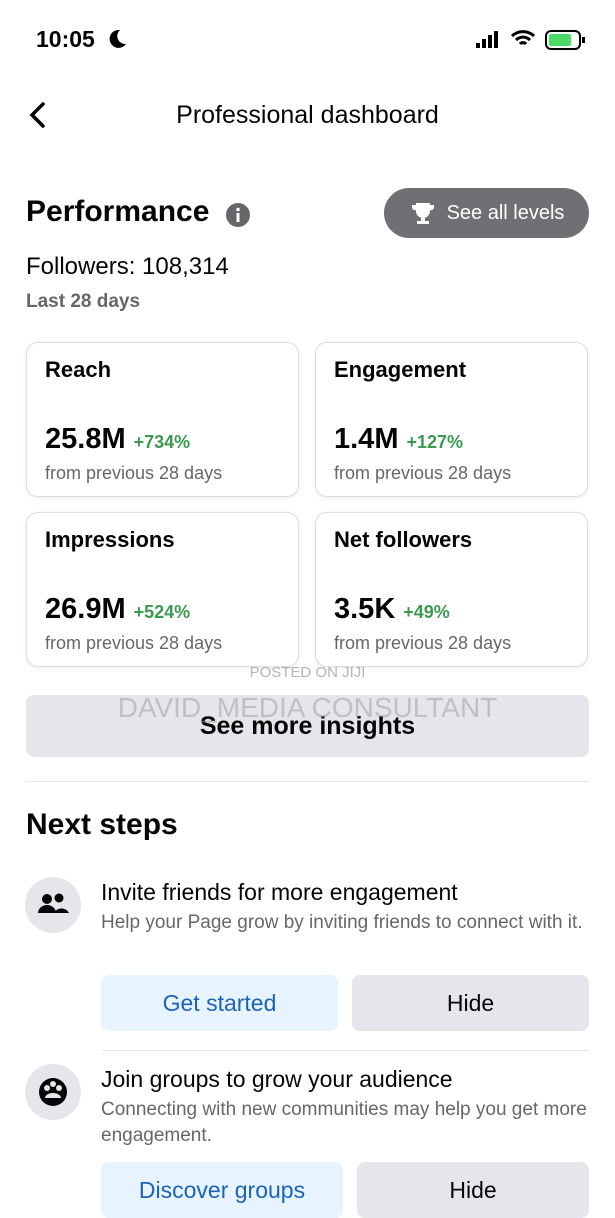 The image size is (615, 1218). I want to click on followers-count: Followers: 108,314, so click(127, 266).